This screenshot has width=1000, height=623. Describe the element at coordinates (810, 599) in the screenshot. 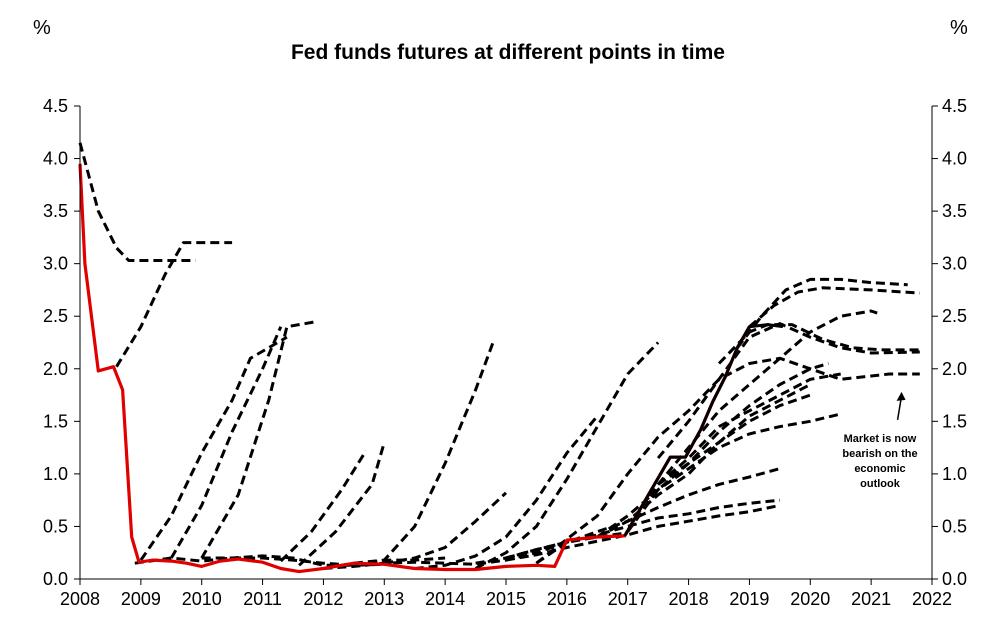

I see `x-tick-label: 2020` at that location.